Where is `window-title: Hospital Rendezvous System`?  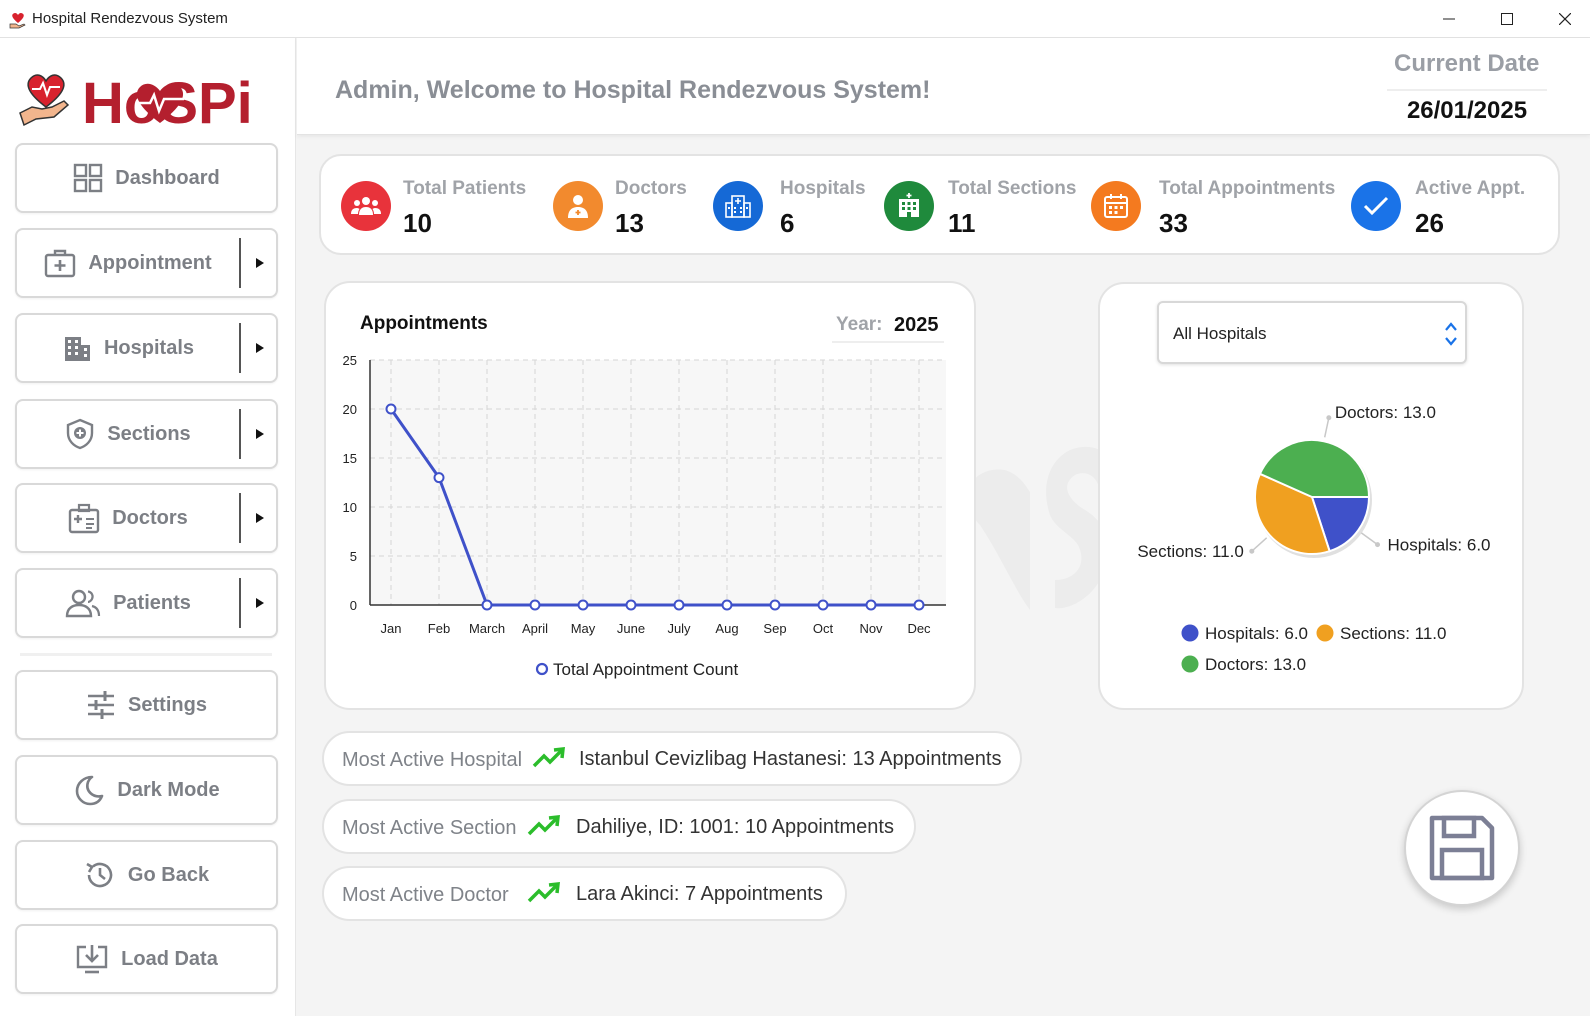 window-title: Hospital Rendezvous System is located at coordinates (130, 18).